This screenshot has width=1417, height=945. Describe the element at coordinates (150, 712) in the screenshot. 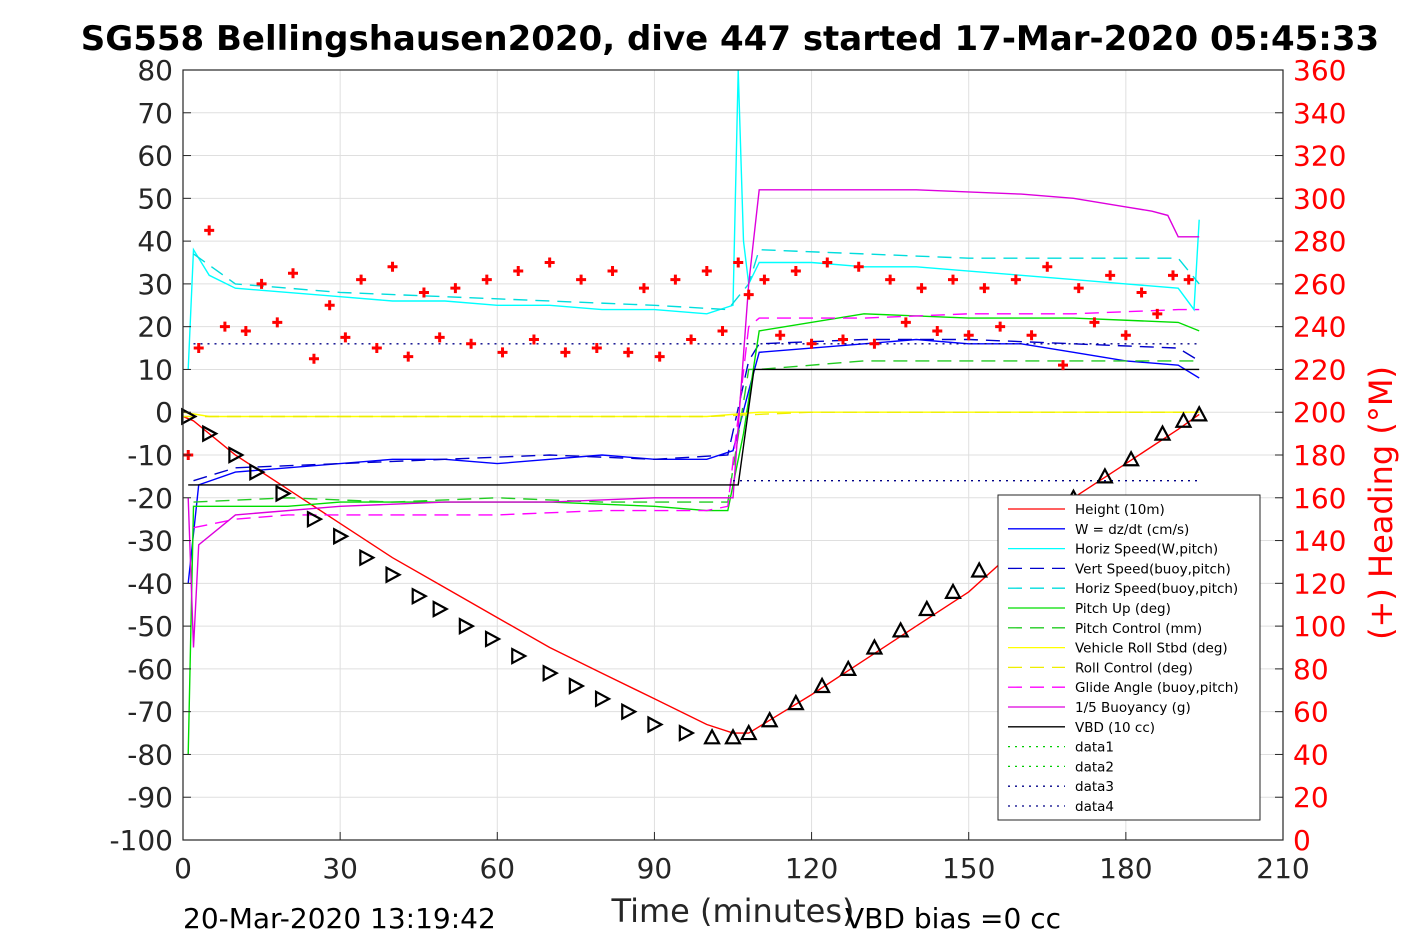

I see `left-tick-label: -70` at that location.